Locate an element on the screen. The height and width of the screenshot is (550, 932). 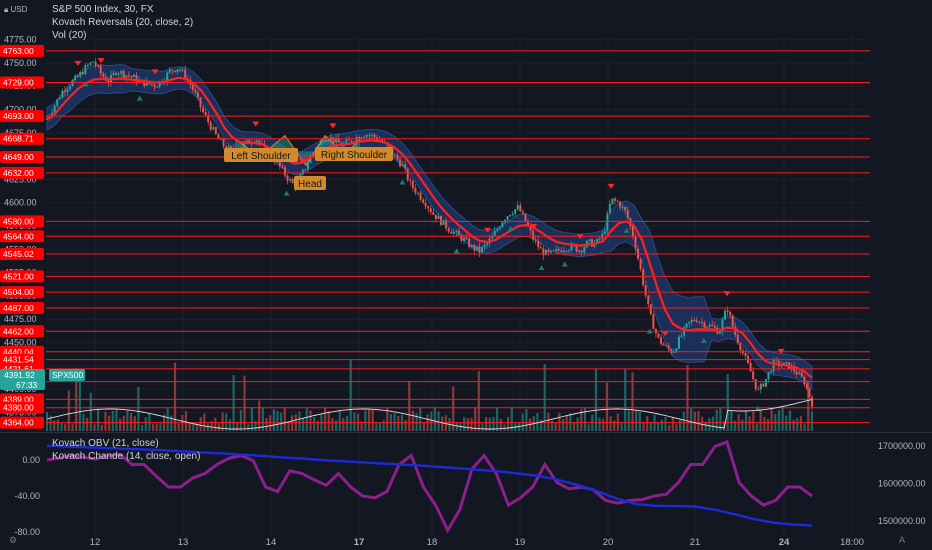
kovach-chande-legend: Kovach Chande (14, close, open) is located at coordinates (126, 456).